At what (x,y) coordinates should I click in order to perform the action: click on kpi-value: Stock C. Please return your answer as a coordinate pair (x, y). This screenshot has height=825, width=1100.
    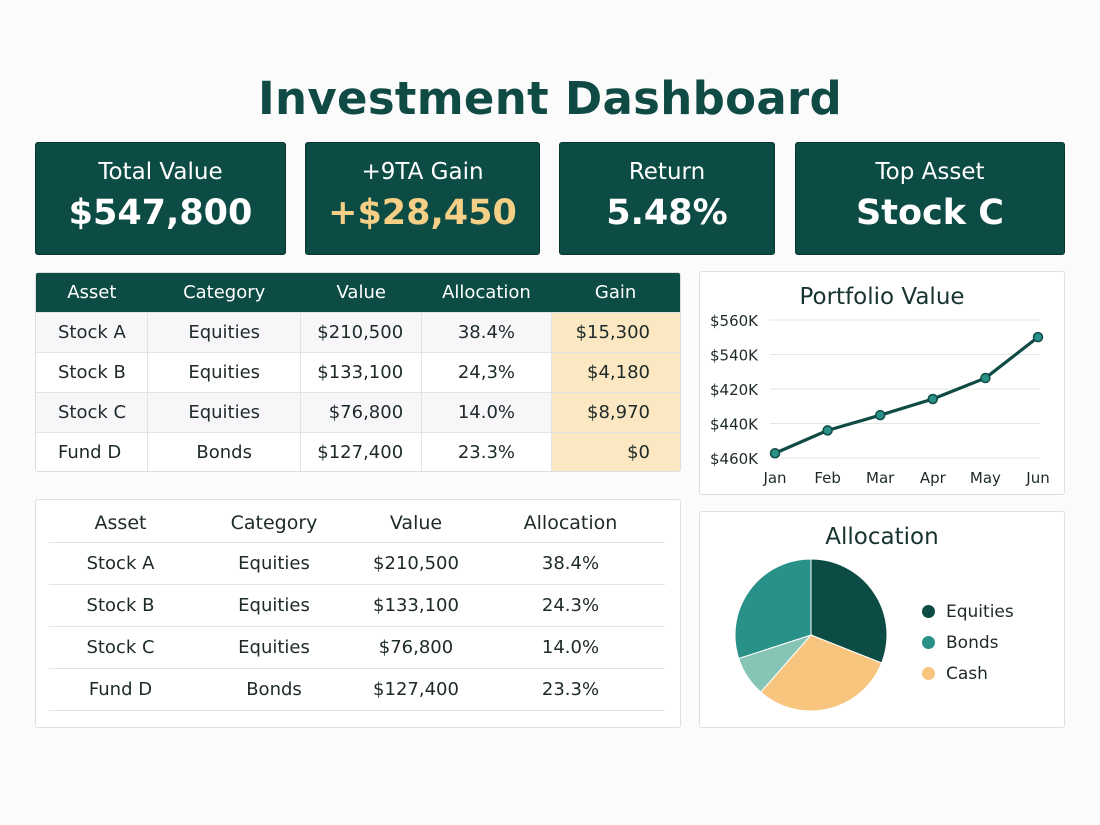
    Looking at the image, I should click on (930, 213).